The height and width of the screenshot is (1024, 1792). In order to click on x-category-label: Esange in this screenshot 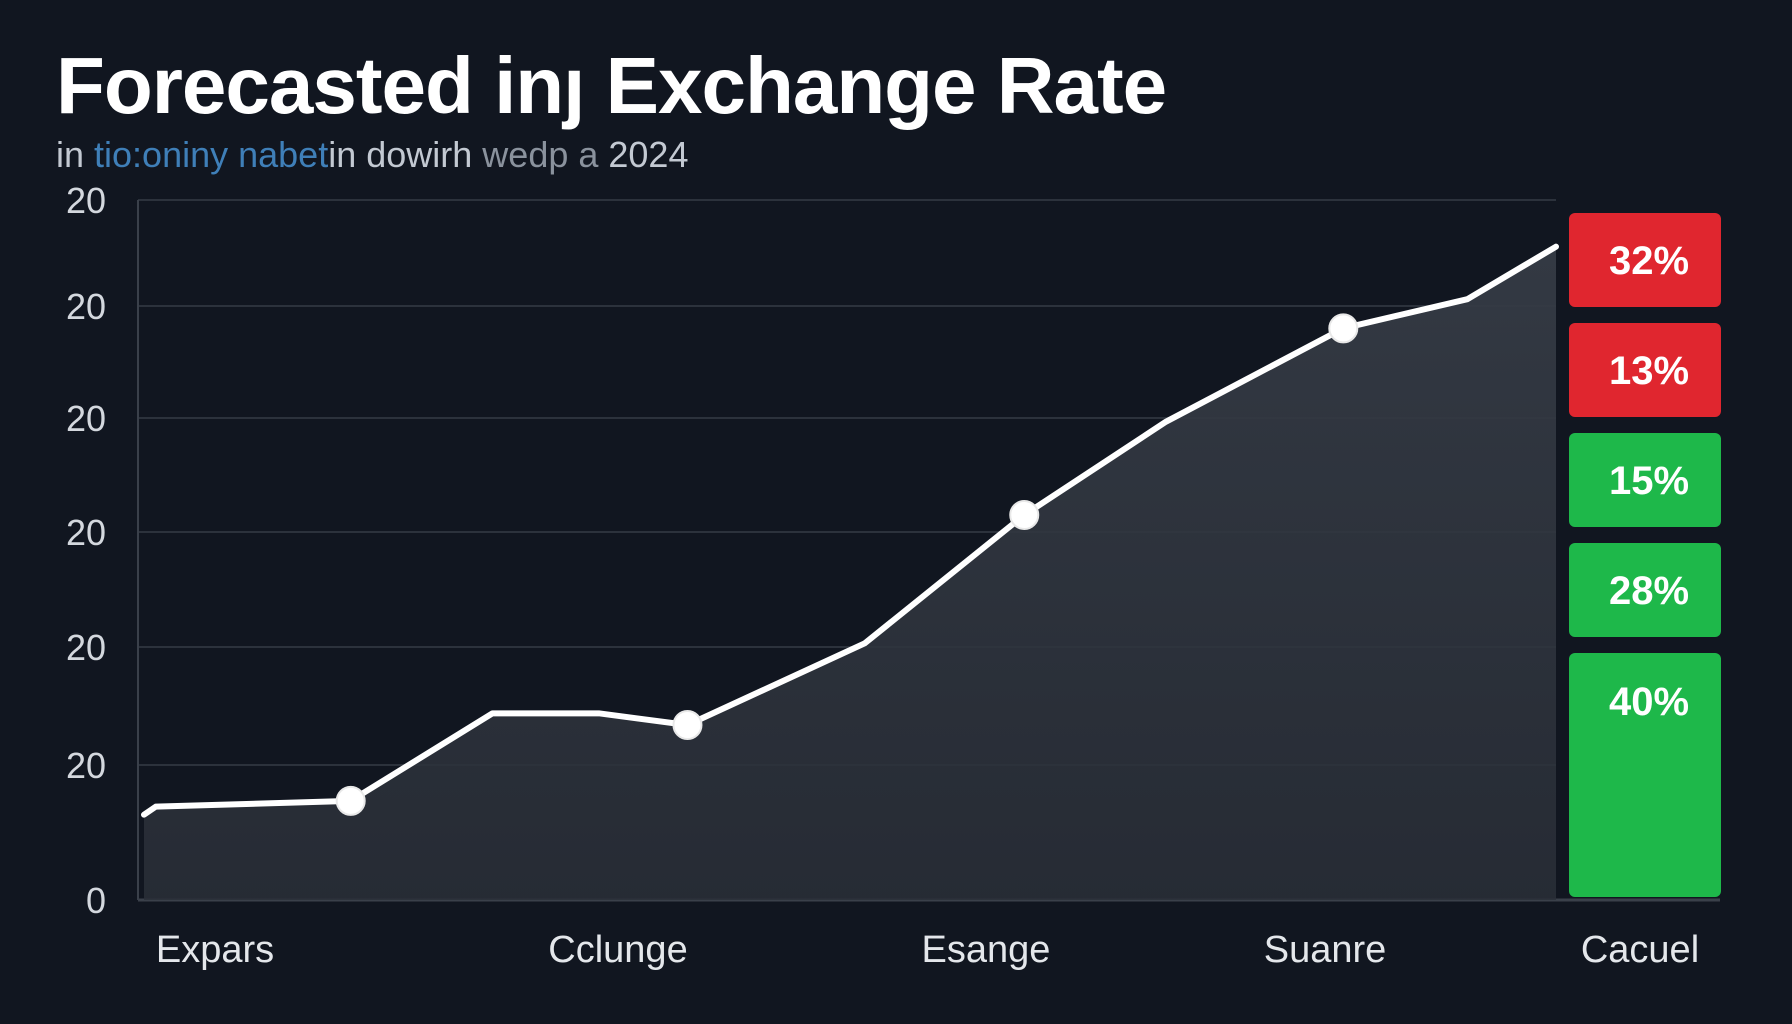, I will do `click(986, 950)`.